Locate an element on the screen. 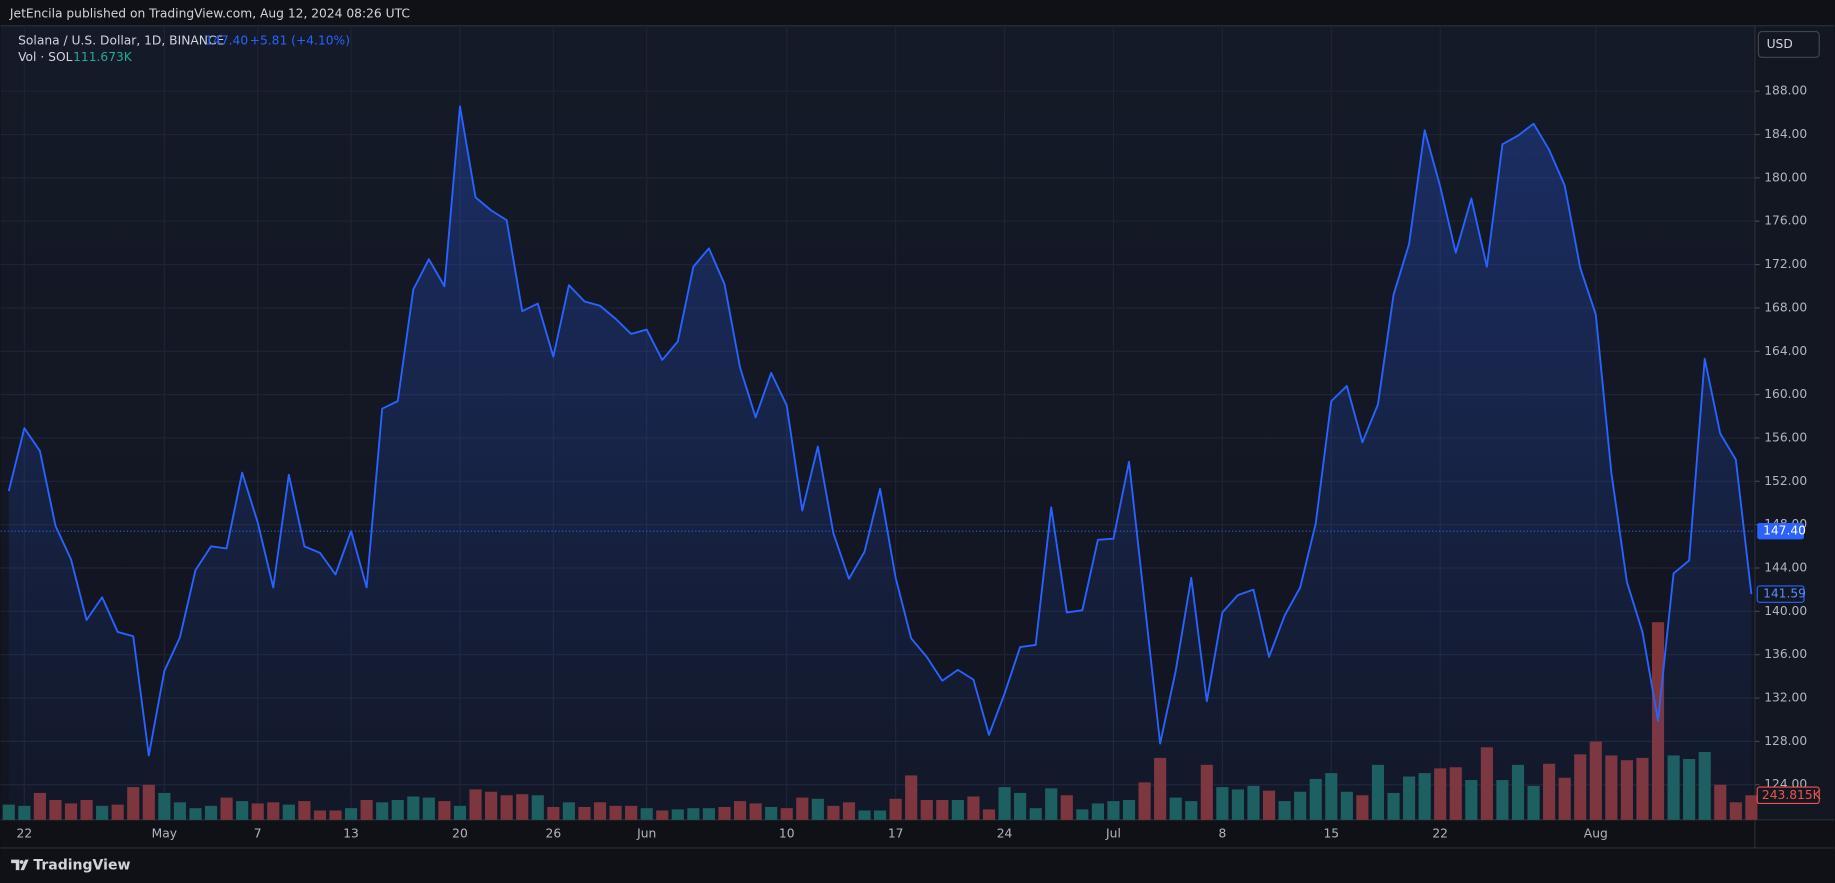 This screenshot has height=883, width=1835. change: +5.81 (+4.10%) is located at coordinates (300, 40).